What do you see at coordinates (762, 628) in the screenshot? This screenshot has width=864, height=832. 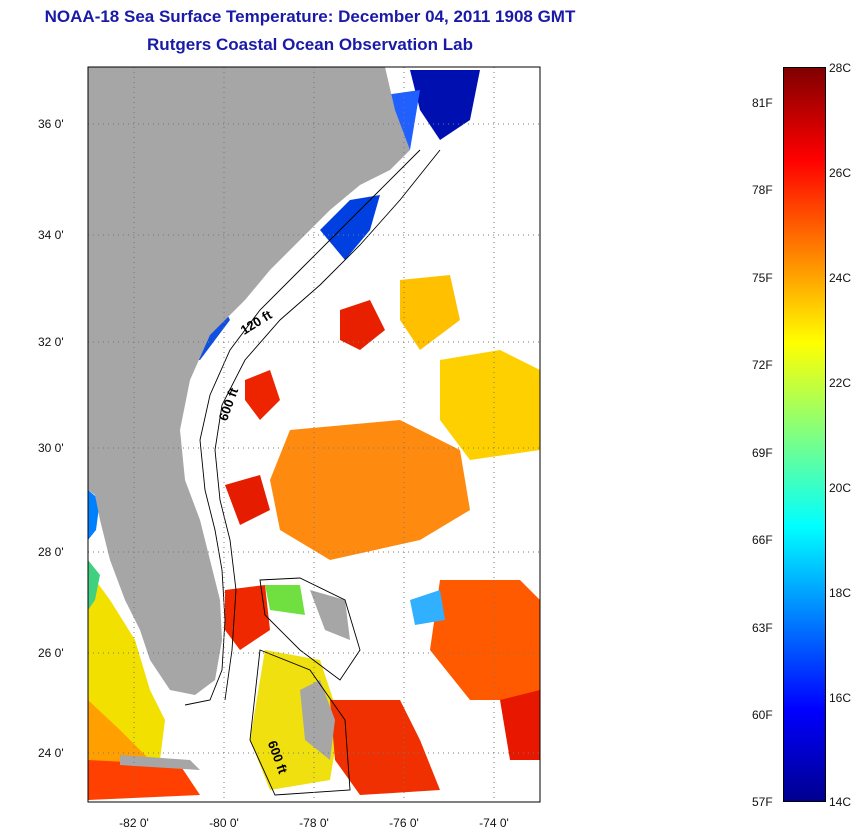 I see `colorbar-f-label: 63F` at bounding box center [762, 628].